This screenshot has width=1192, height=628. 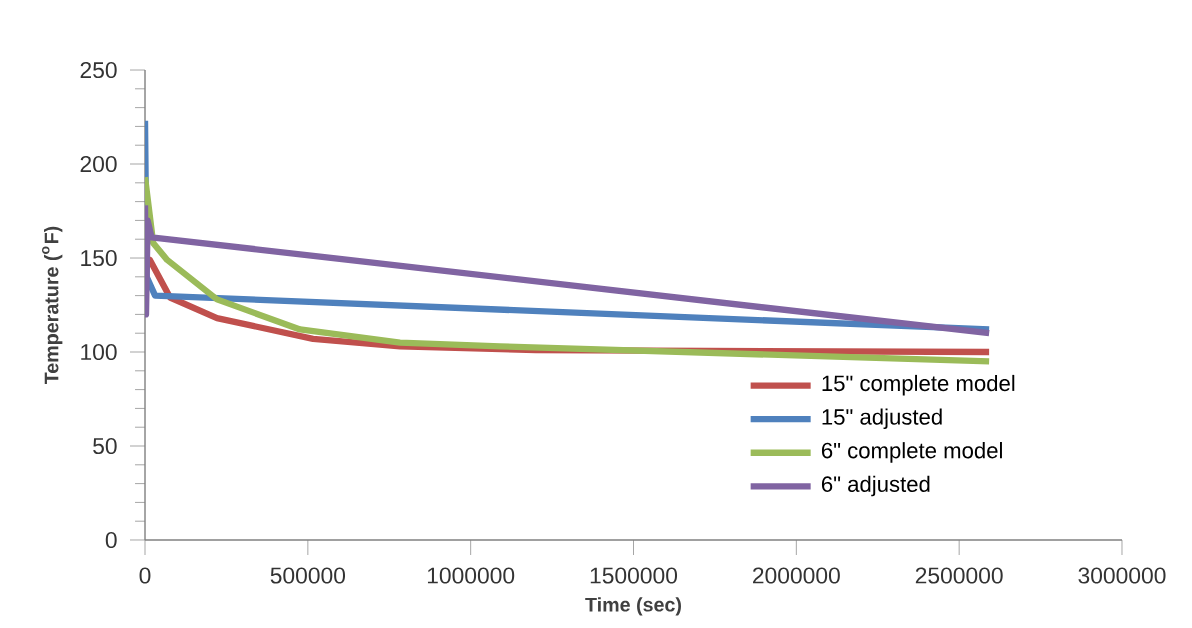 What do you see at coordinates (98, 70) in the screenshot?
I see `y-tick-label: 250` at bounding box center [98, 70].